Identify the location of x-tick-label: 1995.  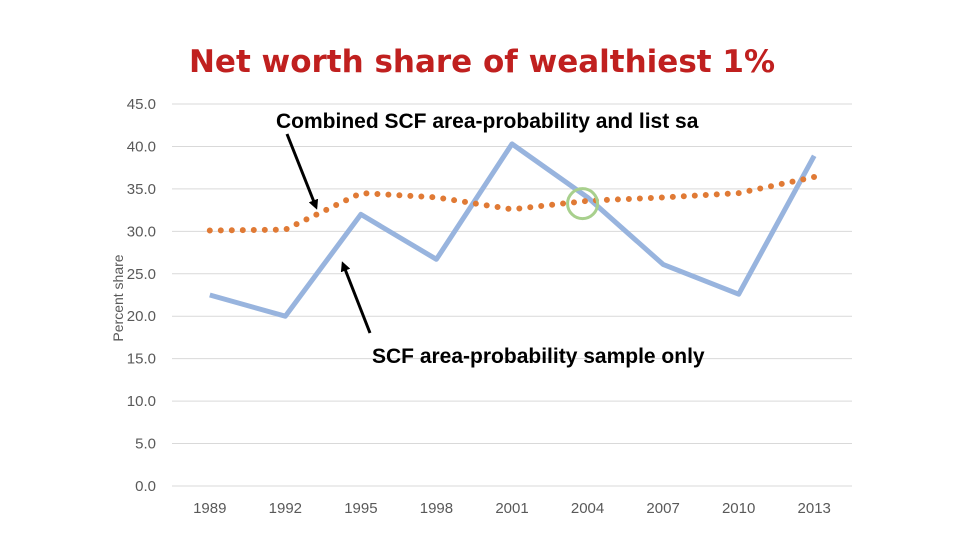
(360, 508).